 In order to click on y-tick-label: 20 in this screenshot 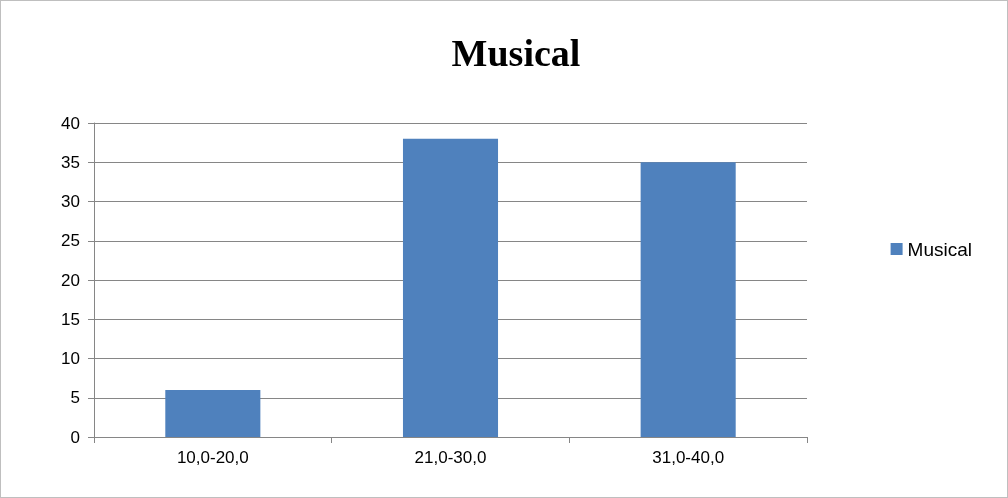, I will do `click(70, 280)`.